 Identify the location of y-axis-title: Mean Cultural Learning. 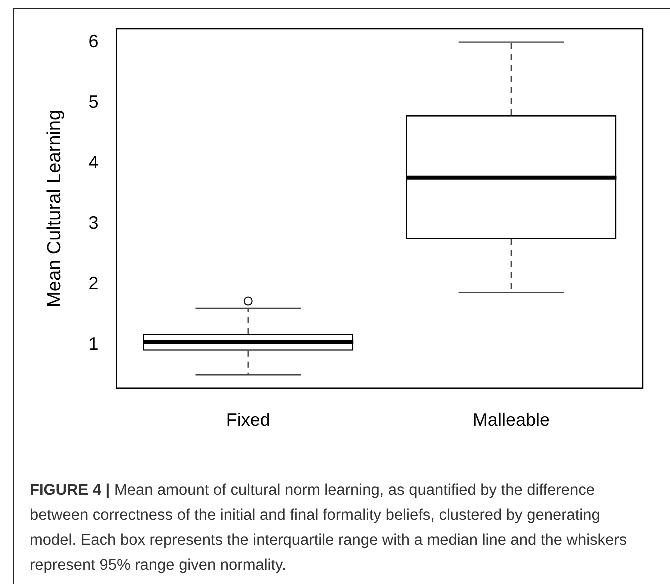
(55, 209).